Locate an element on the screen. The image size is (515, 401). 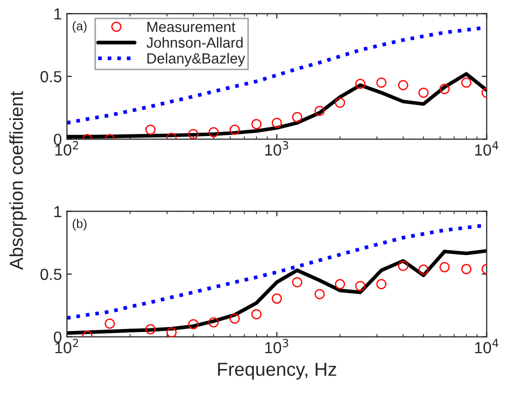
legend-label: Johnson-Allard is located at coordinates (194, 42).